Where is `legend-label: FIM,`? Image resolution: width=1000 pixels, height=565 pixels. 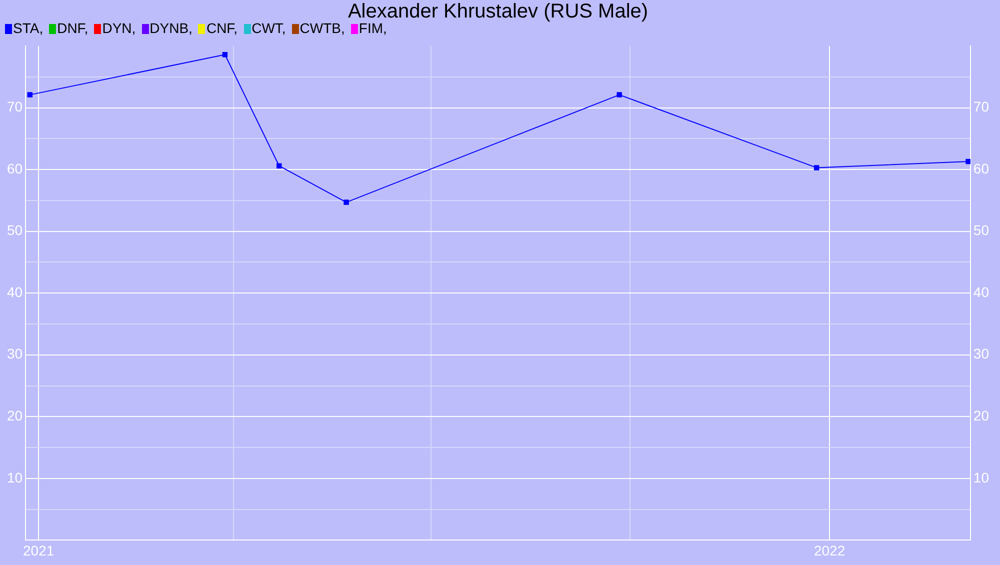 legend-label: FIM, is located at coordinates (372, 28).